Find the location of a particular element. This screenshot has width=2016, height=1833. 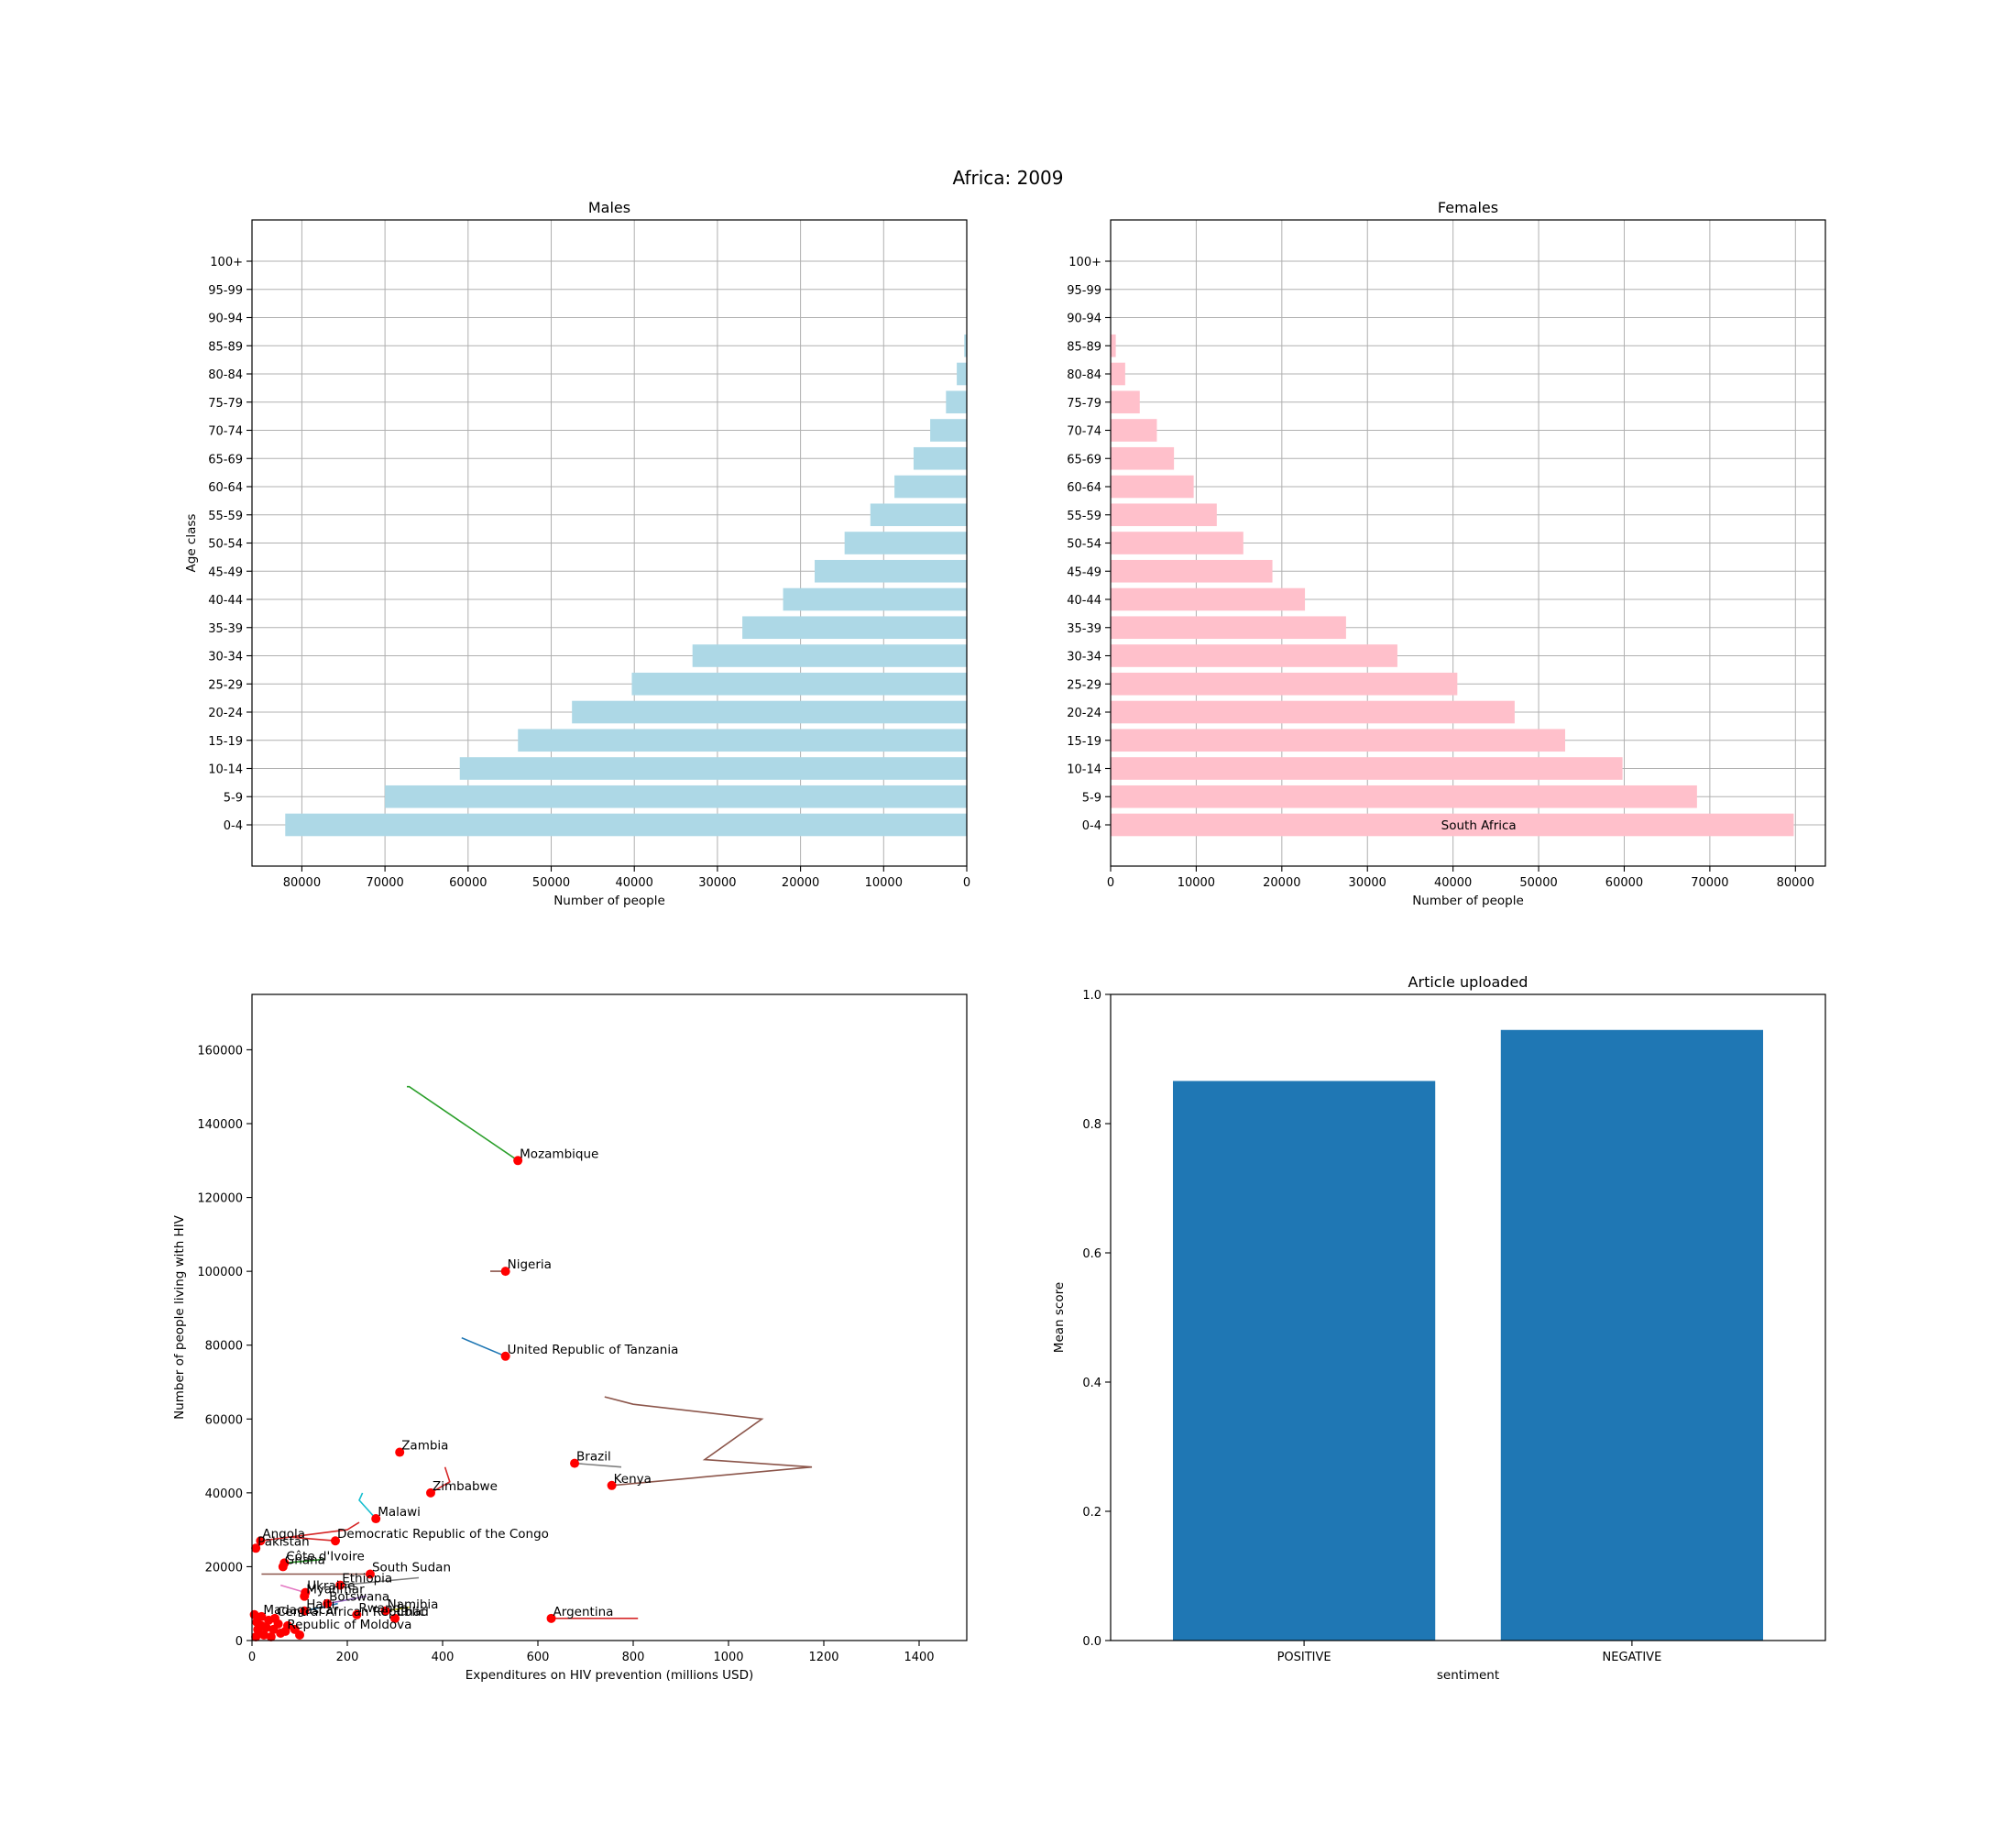

x-tick-label: 20000 is located at coordinates (1281, 883).